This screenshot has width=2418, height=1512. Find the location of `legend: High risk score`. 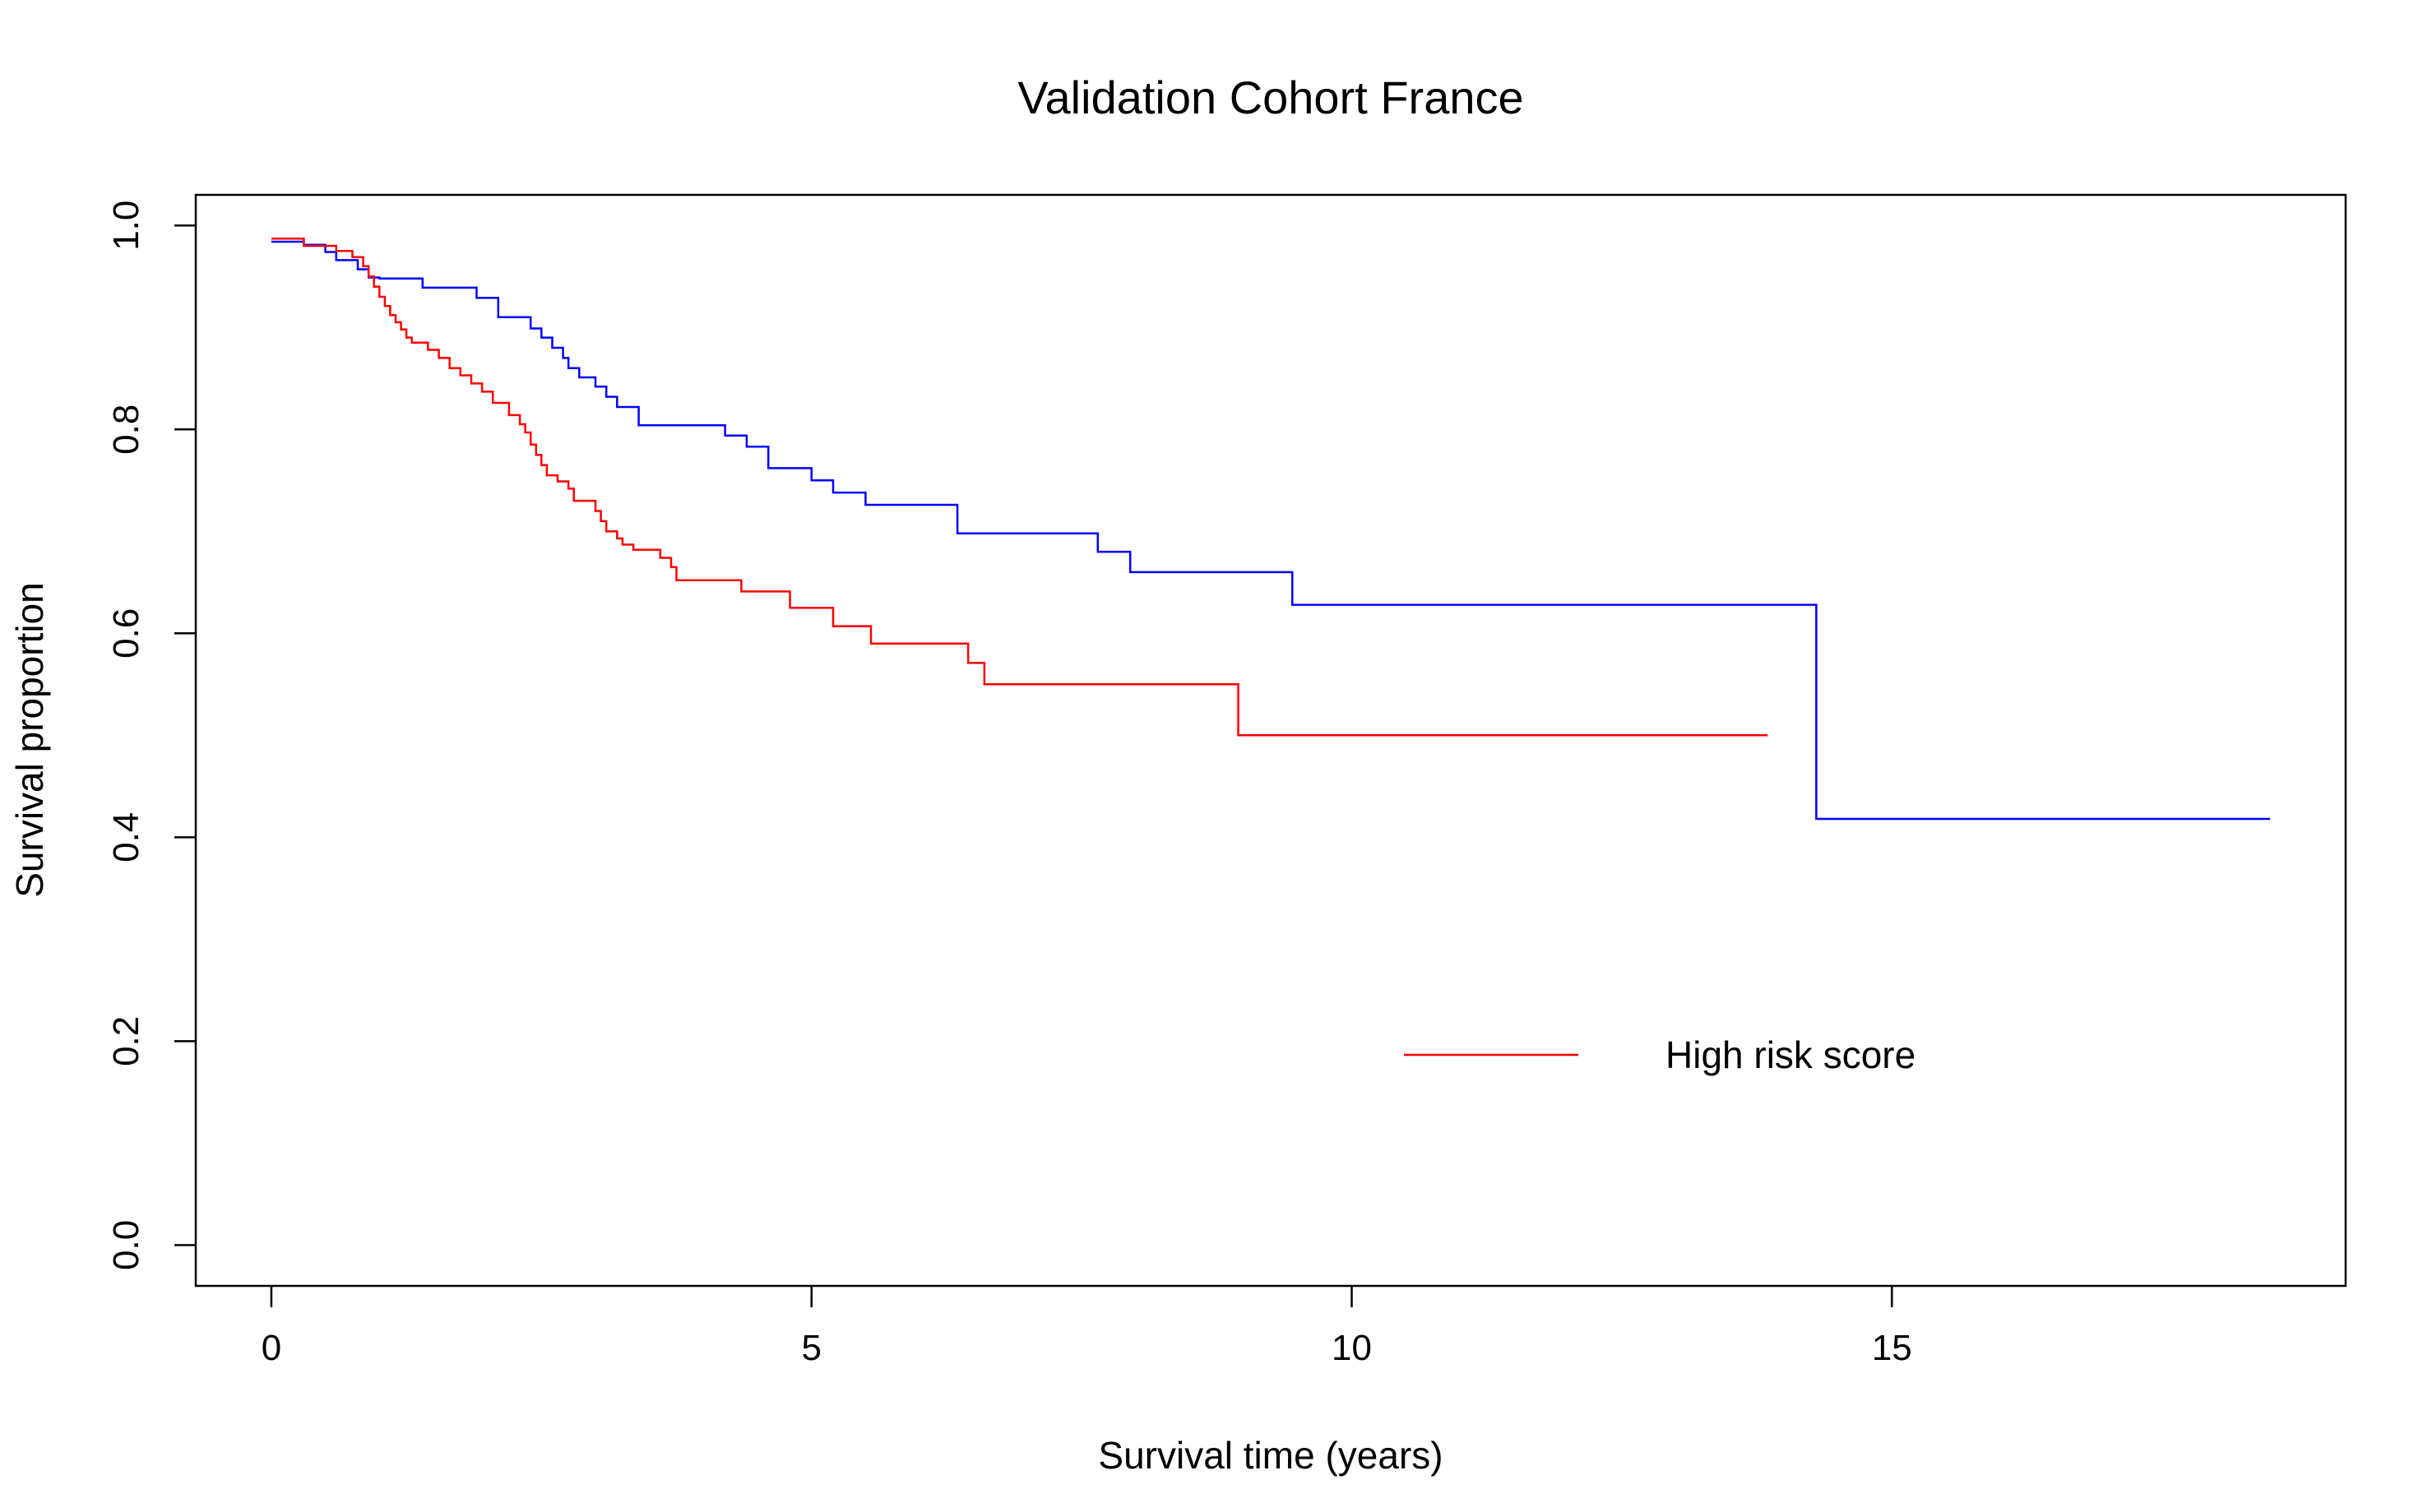

legend: High risk score is located at coordinates (1659, 1054).